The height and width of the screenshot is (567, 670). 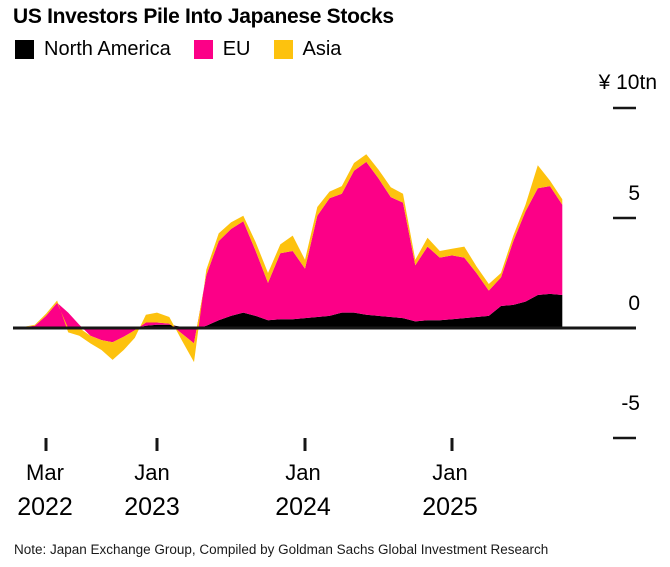 I want to click on x-axis-label-jan-2024: Jan 2024, so click(x=303, y=490).